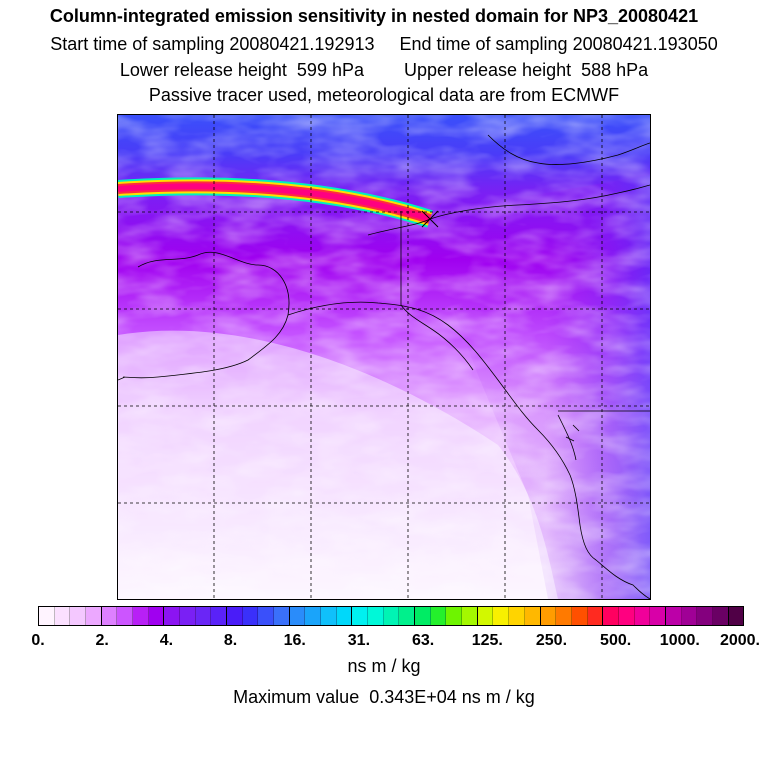  Describe the element at coordinates (551, 640) in the screenshot. I see `colorbar-tick-label: 250.` at that location.